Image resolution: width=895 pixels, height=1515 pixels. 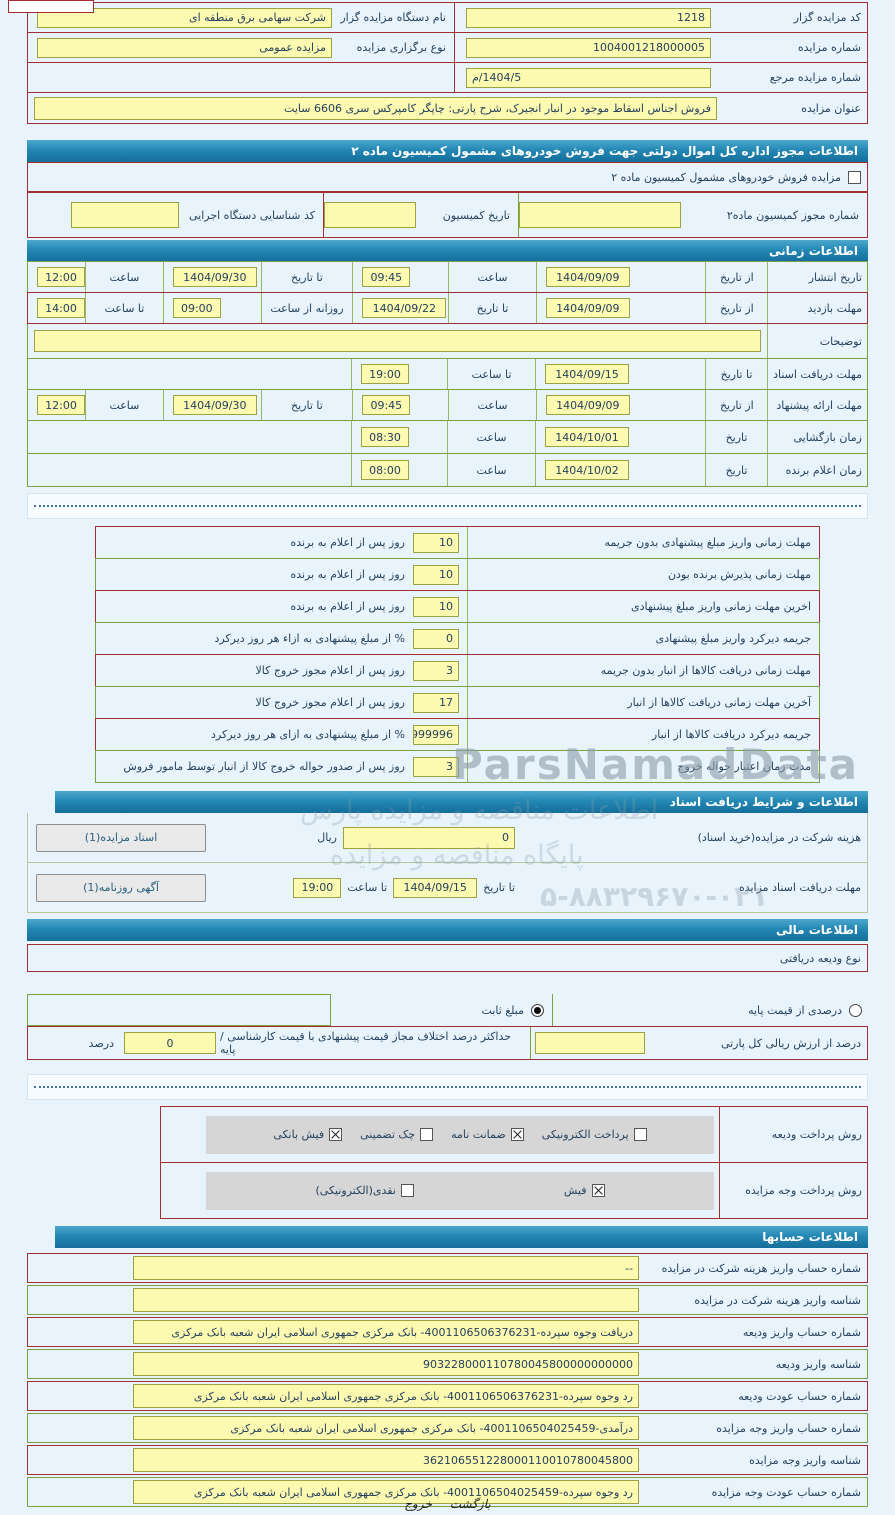 I want to click on back-link: بازگشت, so click(x=470, y=1504).